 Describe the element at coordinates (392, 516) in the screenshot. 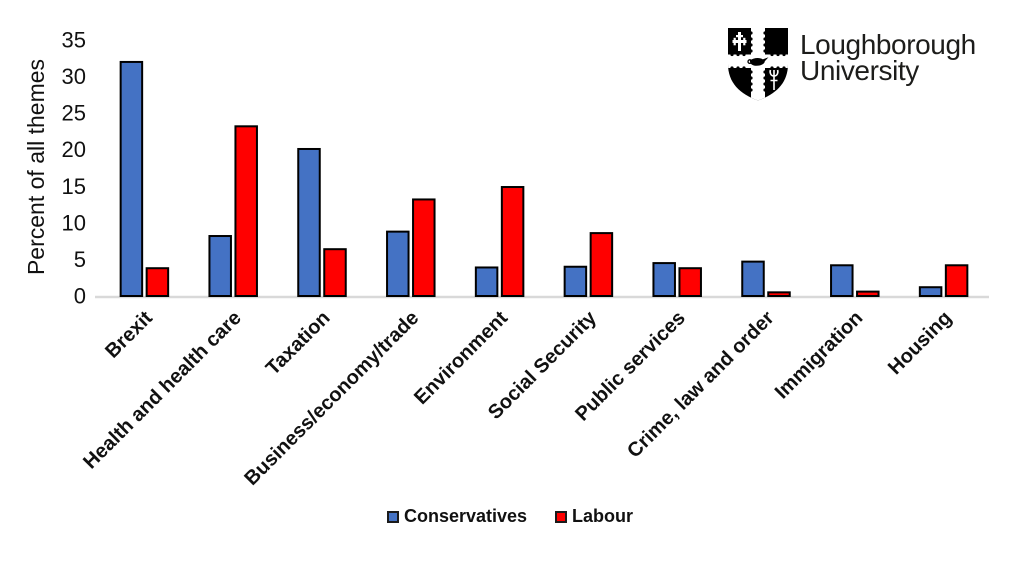

I see `legend-swatch-conservatives-icon` at that location.